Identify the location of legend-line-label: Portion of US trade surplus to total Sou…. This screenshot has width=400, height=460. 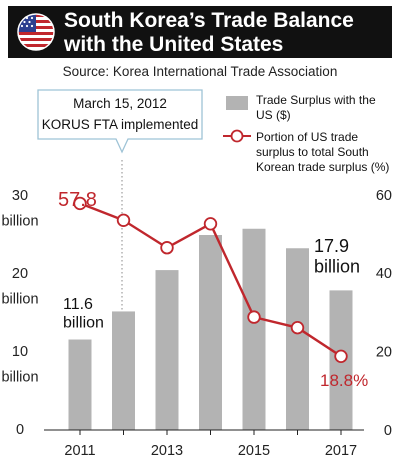
(322, 152).